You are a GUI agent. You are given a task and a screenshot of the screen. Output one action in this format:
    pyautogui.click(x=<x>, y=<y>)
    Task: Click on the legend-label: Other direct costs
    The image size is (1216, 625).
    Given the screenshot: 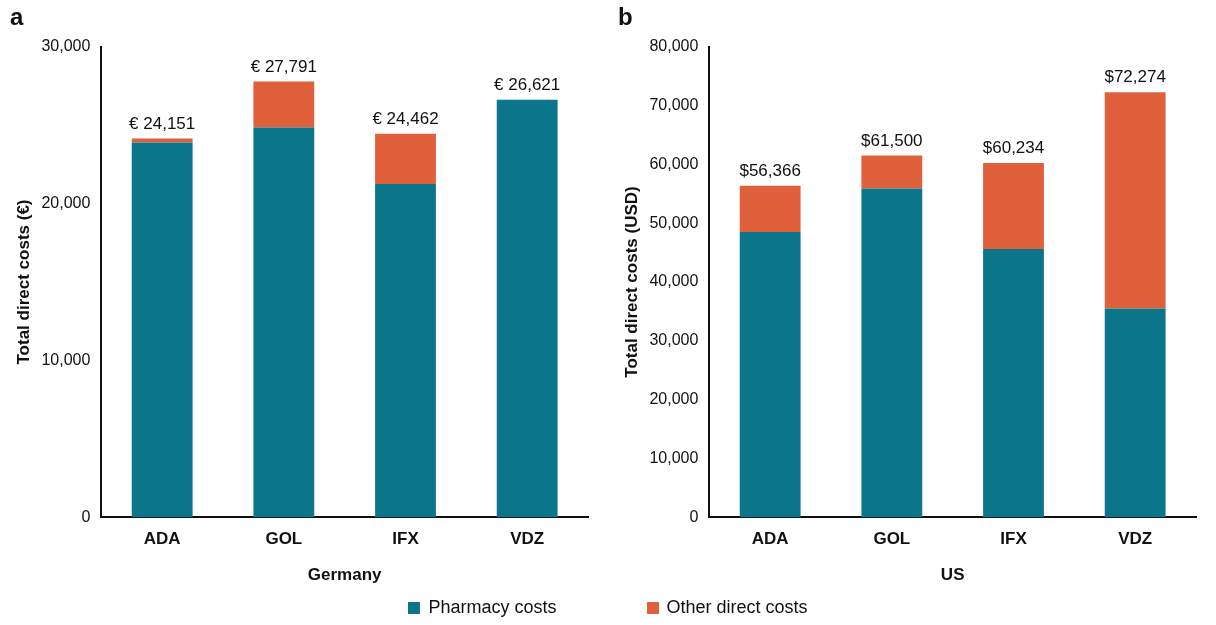 What is the action you would take?
    pyautogui.click(x=737, y=607)
    